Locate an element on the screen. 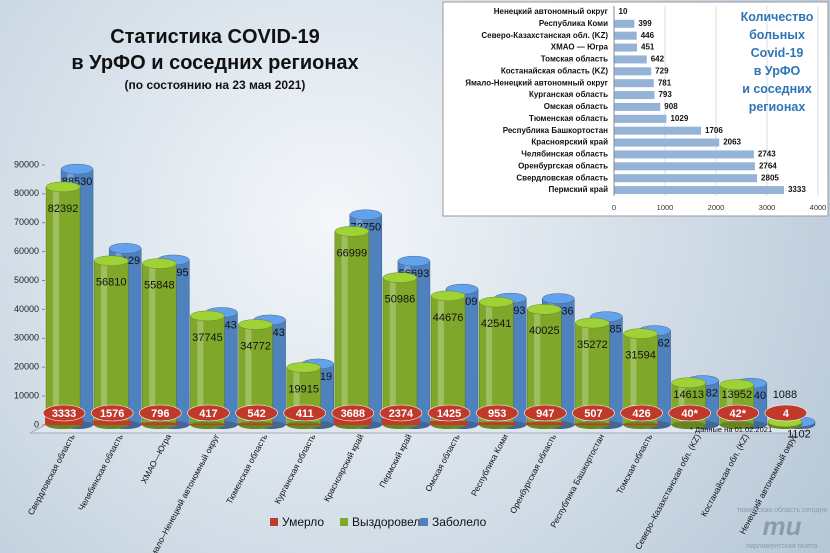 Image resolution: width=830 pixels, height=553 pixels. value-label: 34772 is located at coordinates (255, 346).